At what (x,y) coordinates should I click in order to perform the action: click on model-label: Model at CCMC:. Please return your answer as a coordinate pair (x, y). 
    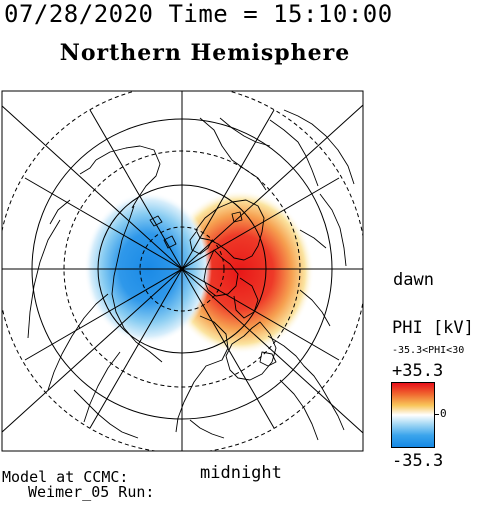
    Looking at the image, I should click on (65, 477).